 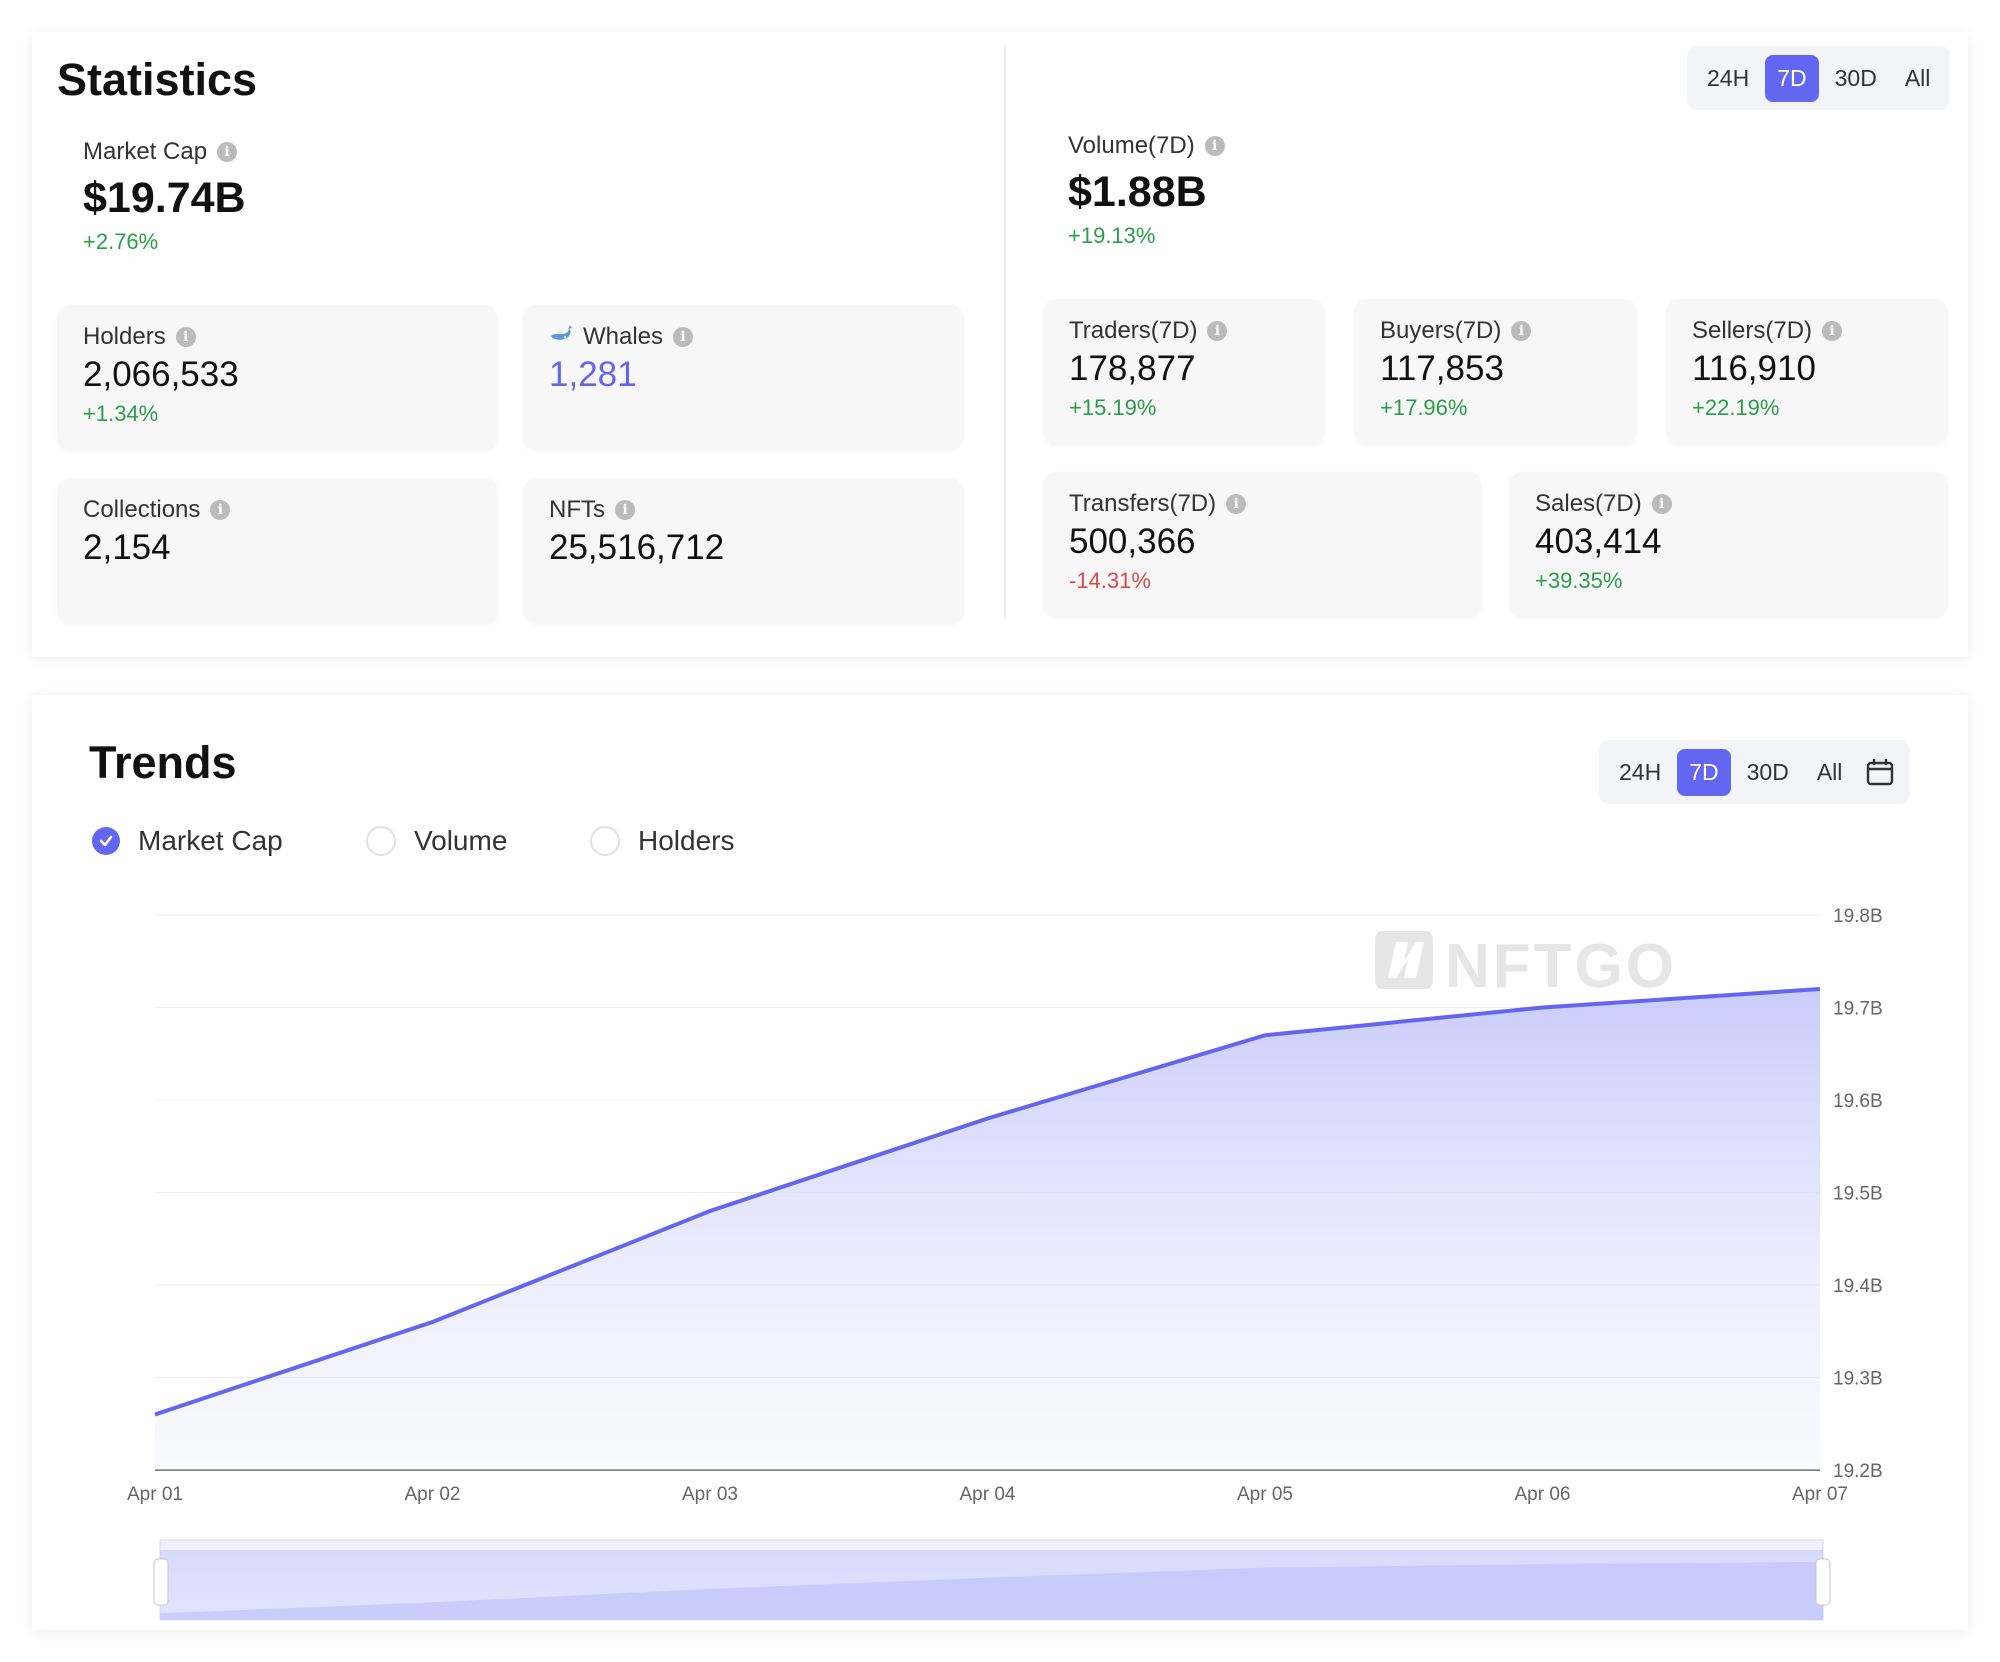 I want to click on collections-value: 2,154, so click(x=127, y=547).